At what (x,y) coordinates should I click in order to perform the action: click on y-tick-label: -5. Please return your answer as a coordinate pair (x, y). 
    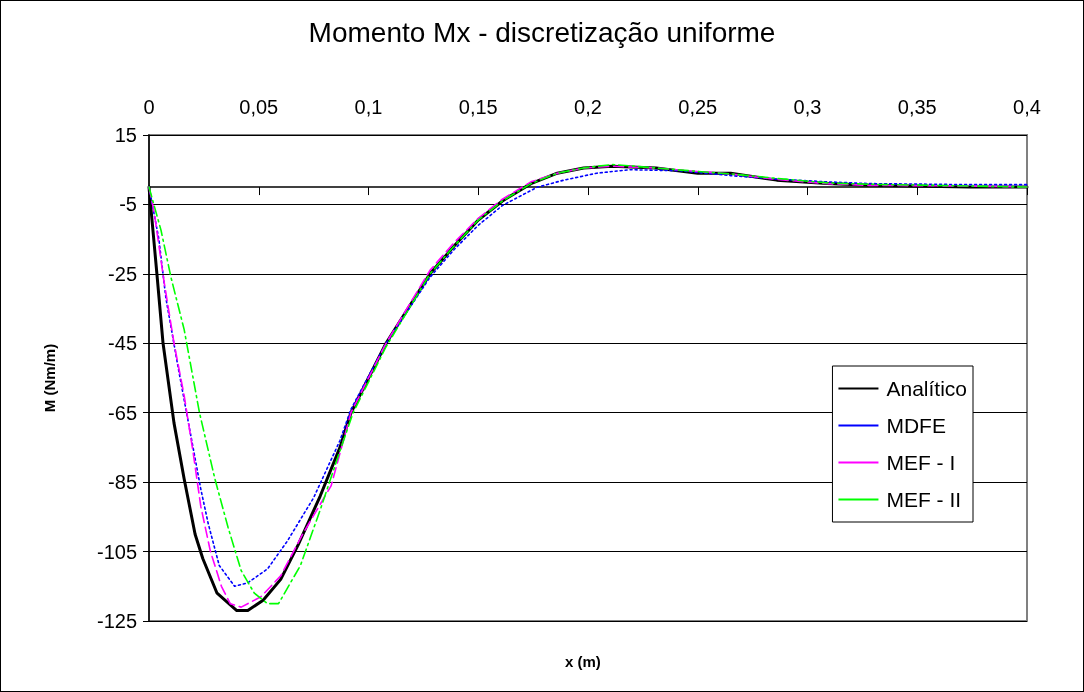
    Looking at the image, I should click on (128, 204).